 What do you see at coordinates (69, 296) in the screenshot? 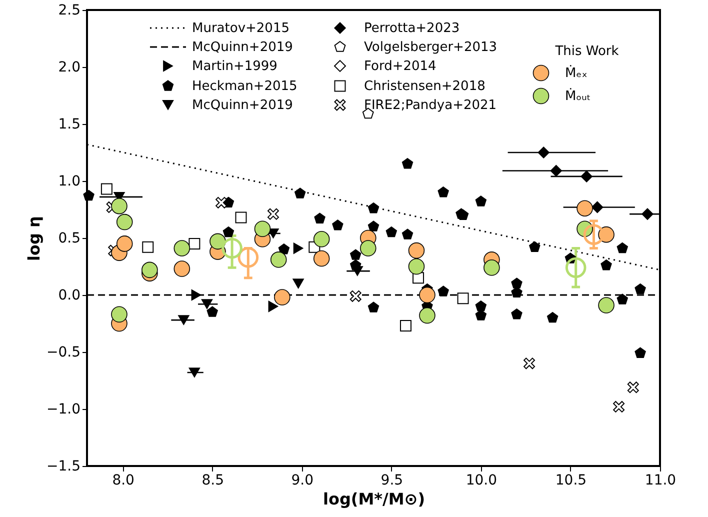
I see `y-tick-label: 0.0` at bounding box center [69, 296].